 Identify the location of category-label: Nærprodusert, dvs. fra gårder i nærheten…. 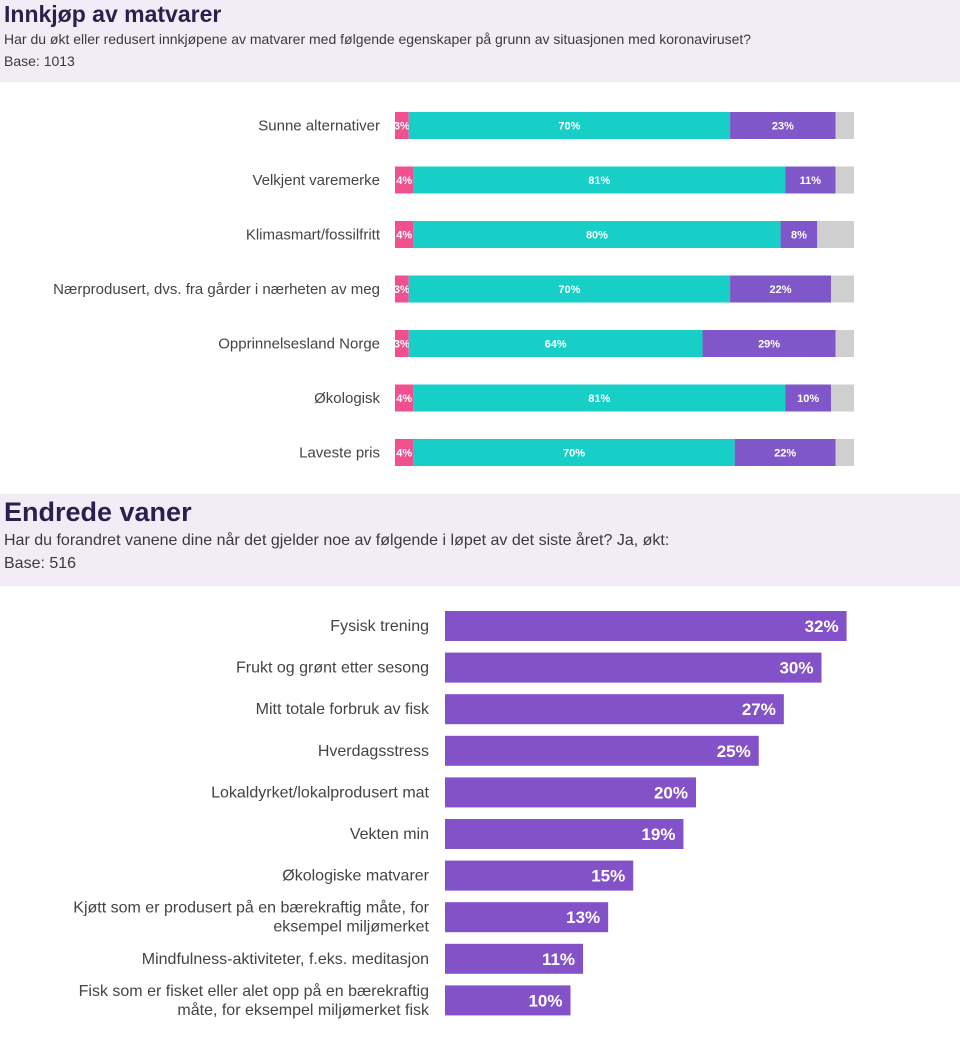
(216, 289).